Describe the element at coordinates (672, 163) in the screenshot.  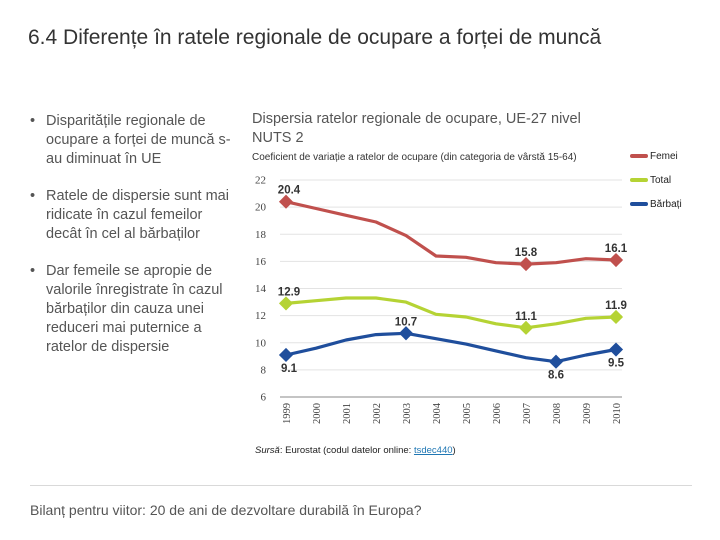
I see `legend-item-femei: Femei` at that location.